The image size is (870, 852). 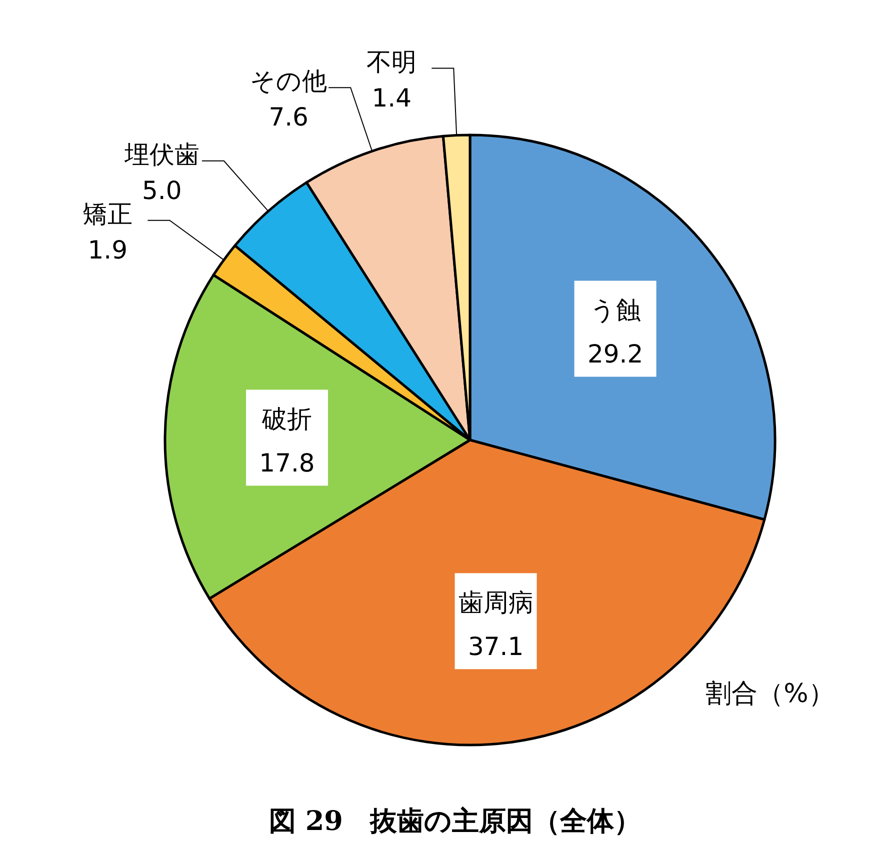 I want to click on slice-label: その他, so click(x=289, y=81).